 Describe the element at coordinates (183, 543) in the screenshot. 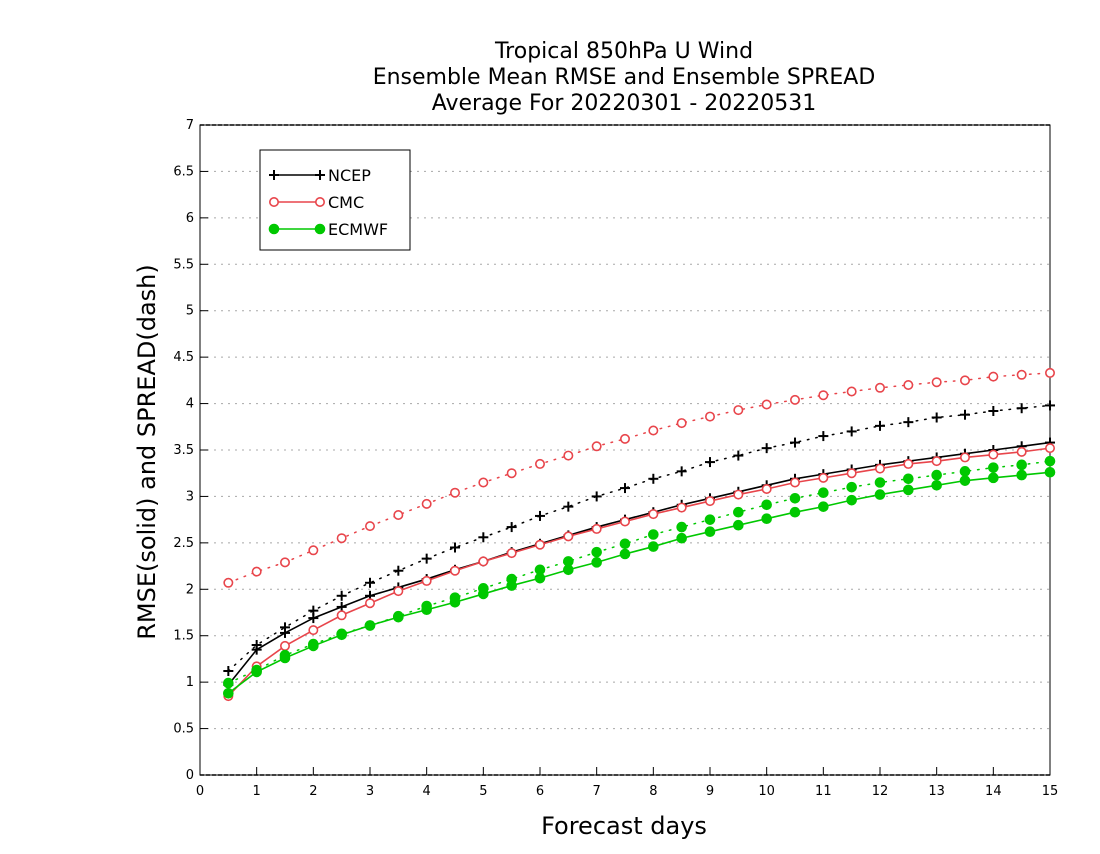

I see `y-tick-label: 2.5` at that location.